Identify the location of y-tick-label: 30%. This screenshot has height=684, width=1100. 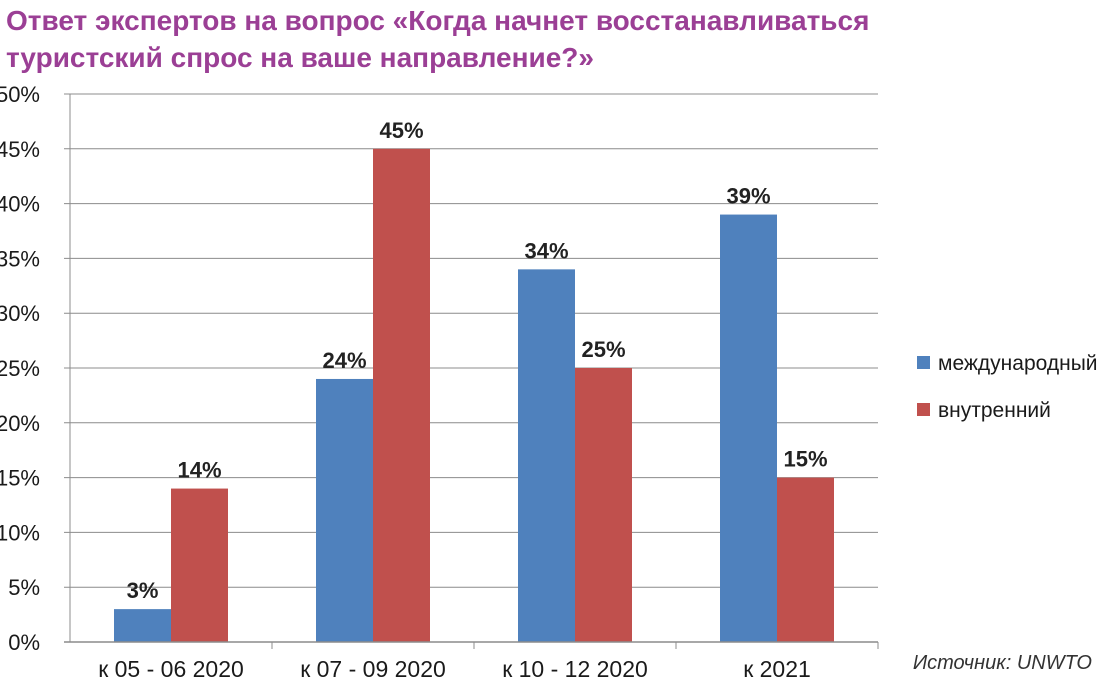
(20, 313).